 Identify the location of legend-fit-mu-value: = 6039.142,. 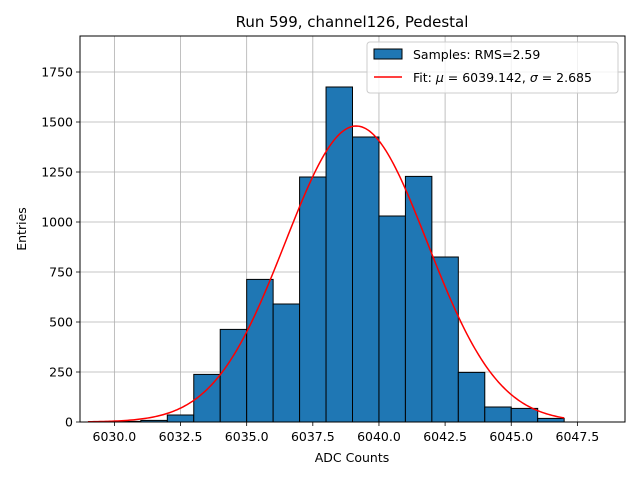
(487, 77).